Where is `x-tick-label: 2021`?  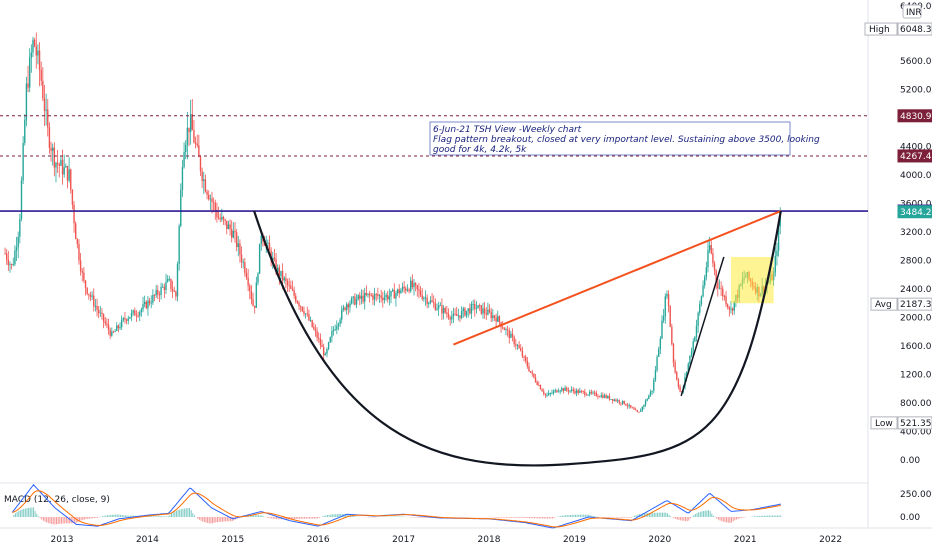
x-tick-label: 2021 is located at coordinates (745, 540).